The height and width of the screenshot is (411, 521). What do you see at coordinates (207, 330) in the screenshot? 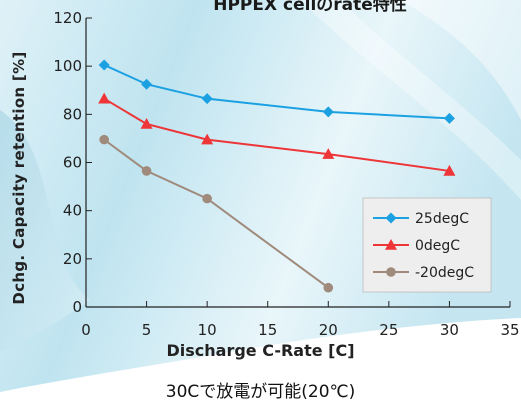
I see `x-tick-label: 10` at bounding box center [207, 330].